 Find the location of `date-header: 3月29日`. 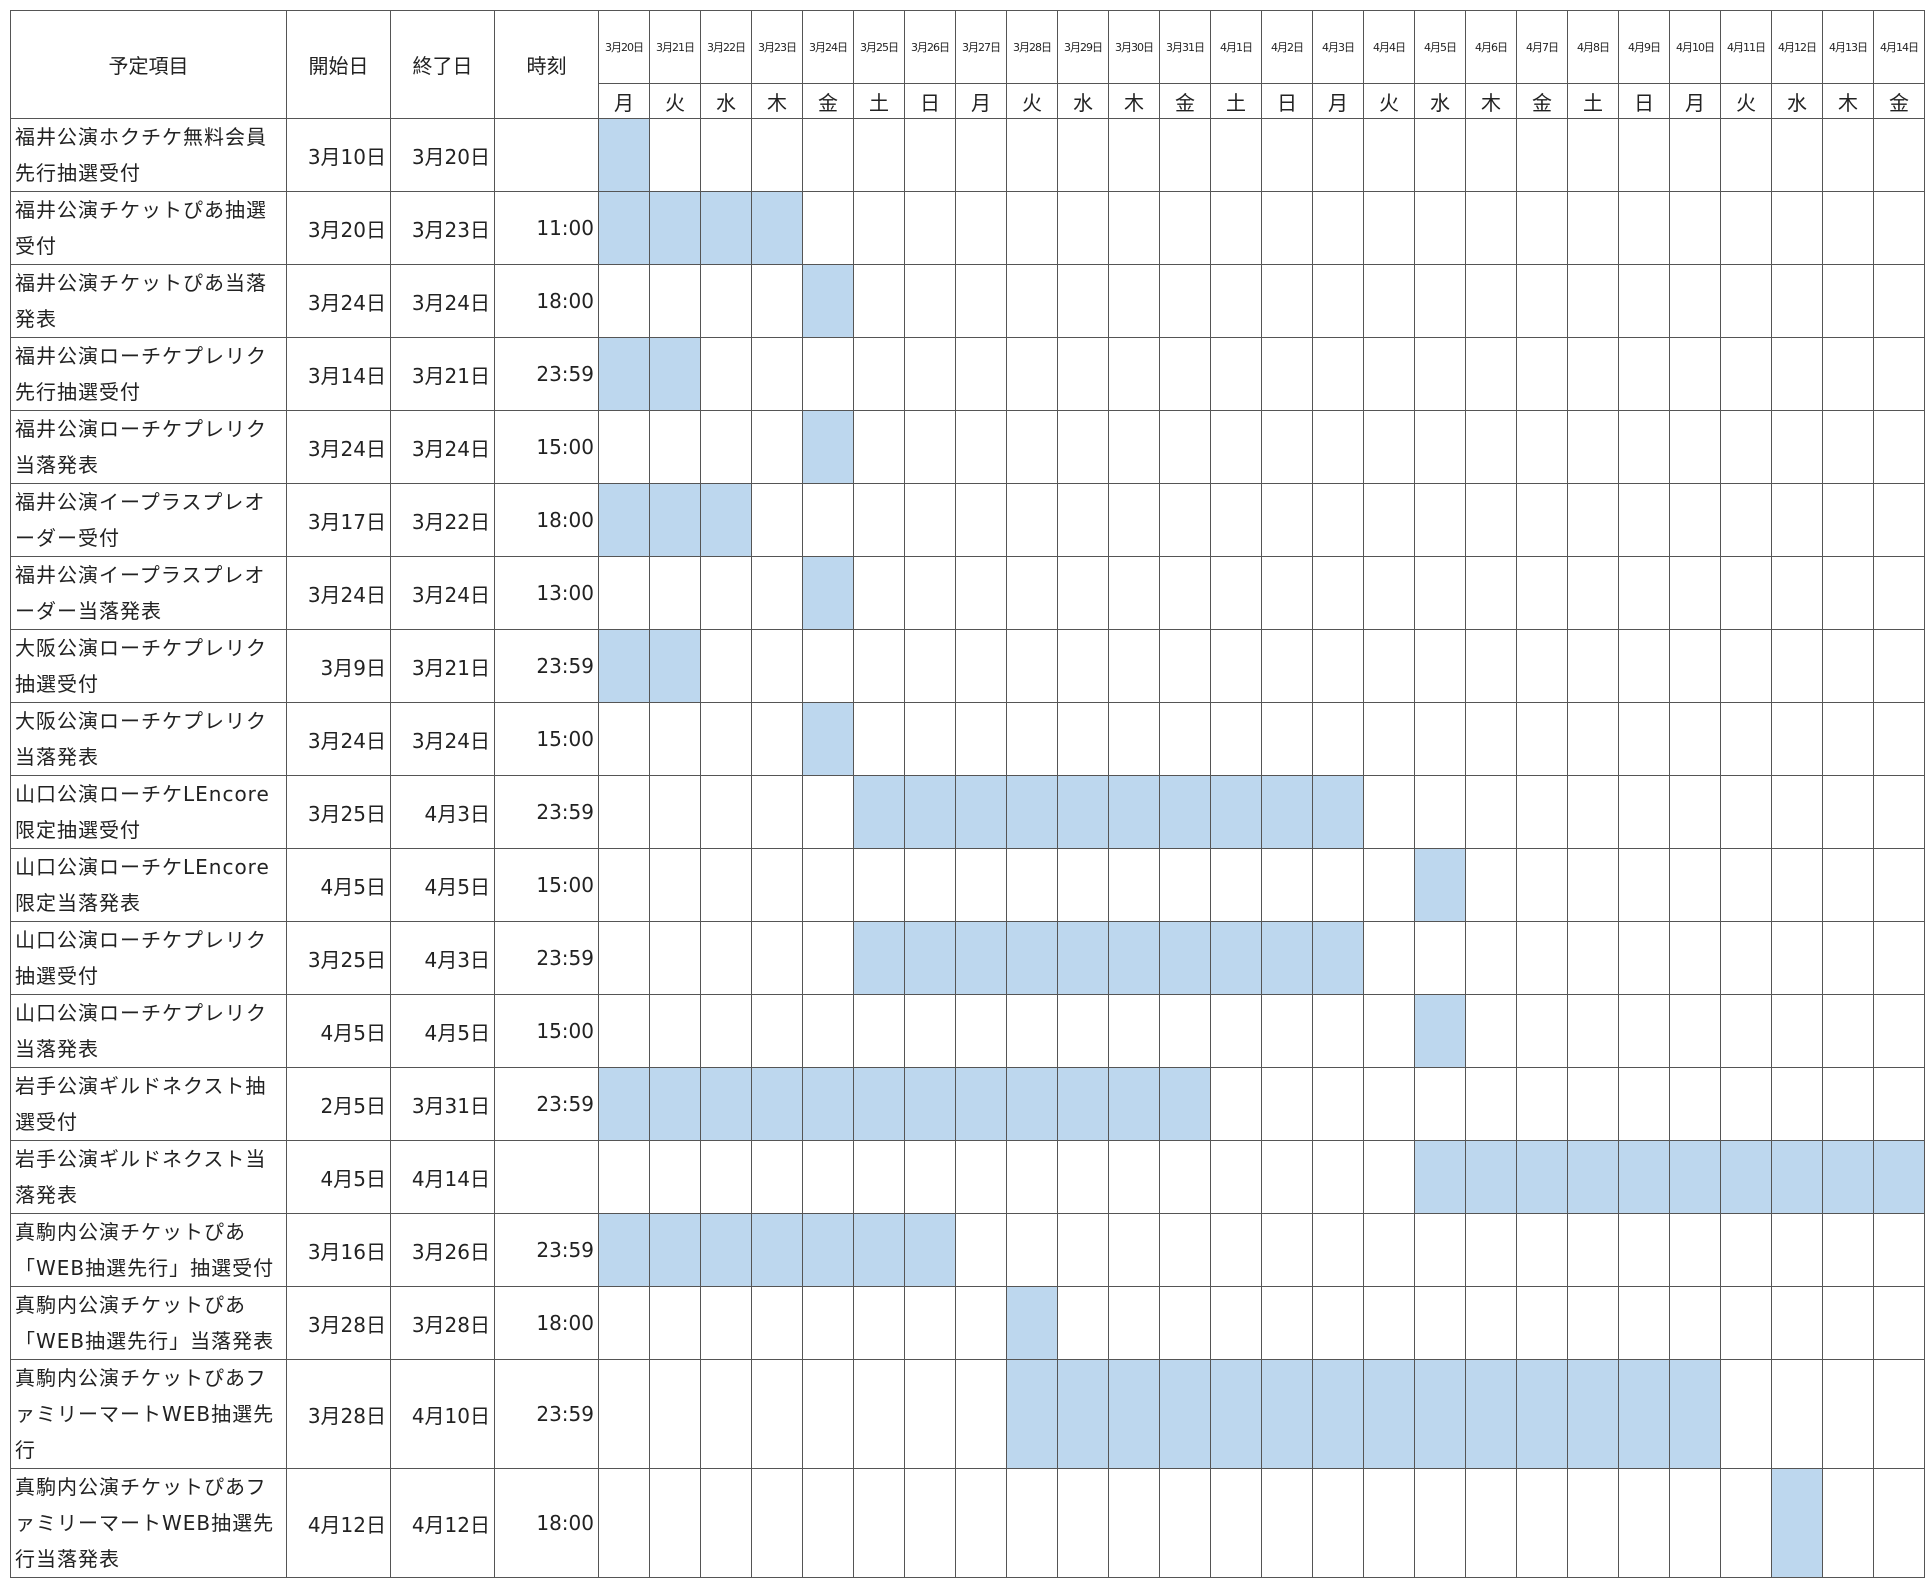

date-header: 3月29日 is located at coordinates (1083, 47).